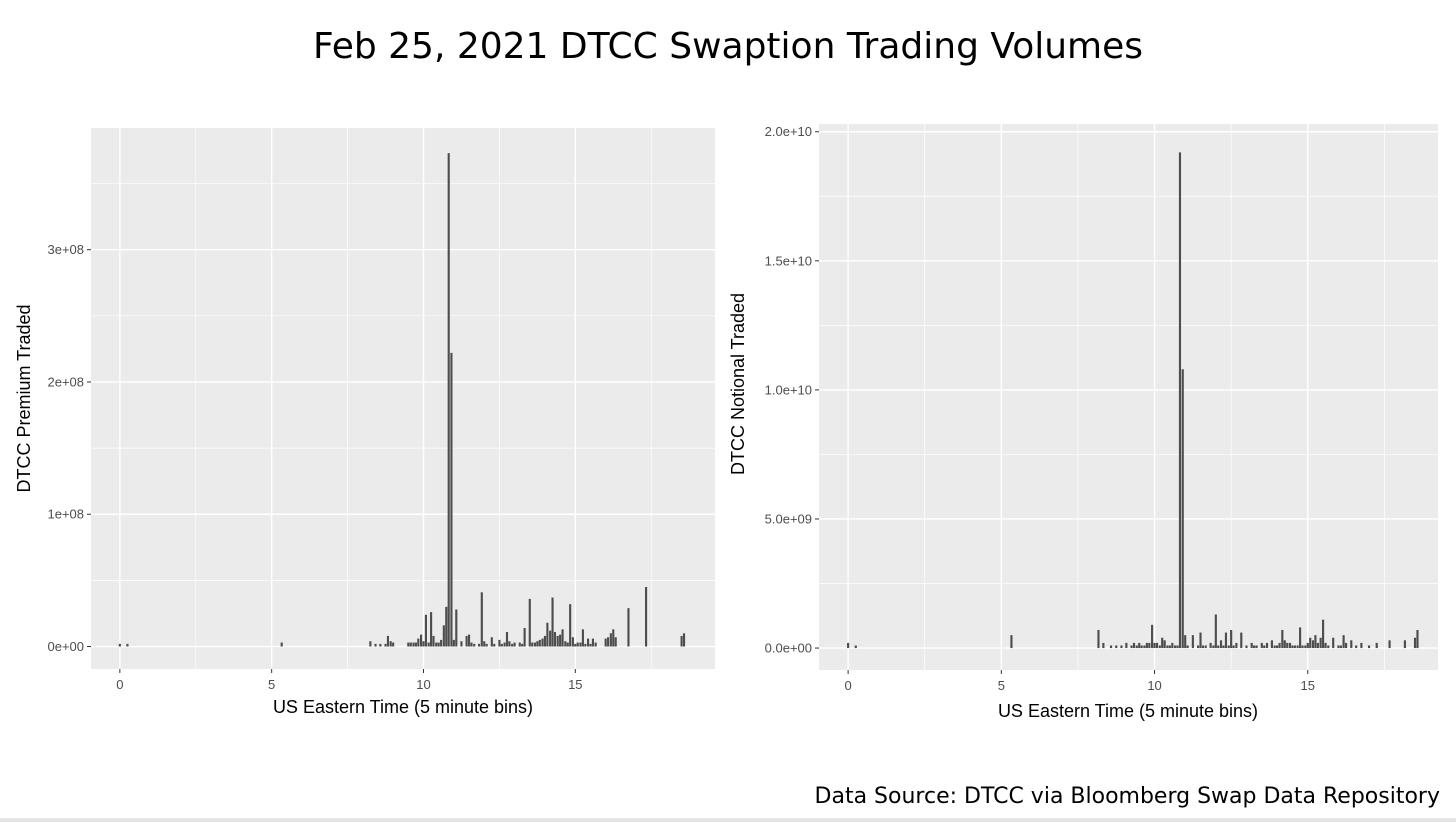  Describe the element at coordinates (788, 518) in the screenshot. I see `y-tick-label: 5.0e+09` at that location.